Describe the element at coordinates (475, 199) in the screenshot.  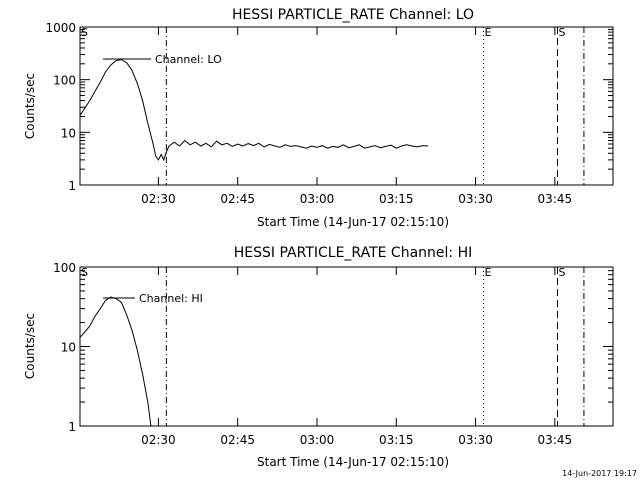
I see `x-tick-label-lo: 03:30` at that location.